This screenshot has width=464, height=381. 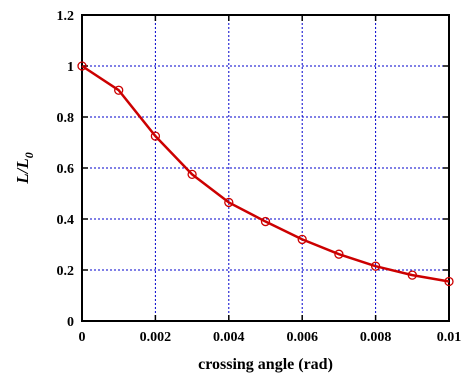 I want to click on y-axis-label-group: L/L0, so click(x=24, y=168).